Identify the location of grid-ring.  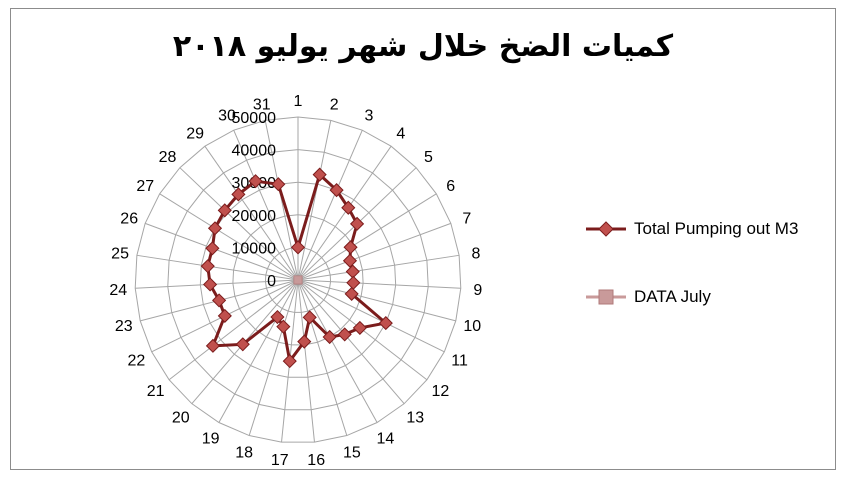
(298, 279).